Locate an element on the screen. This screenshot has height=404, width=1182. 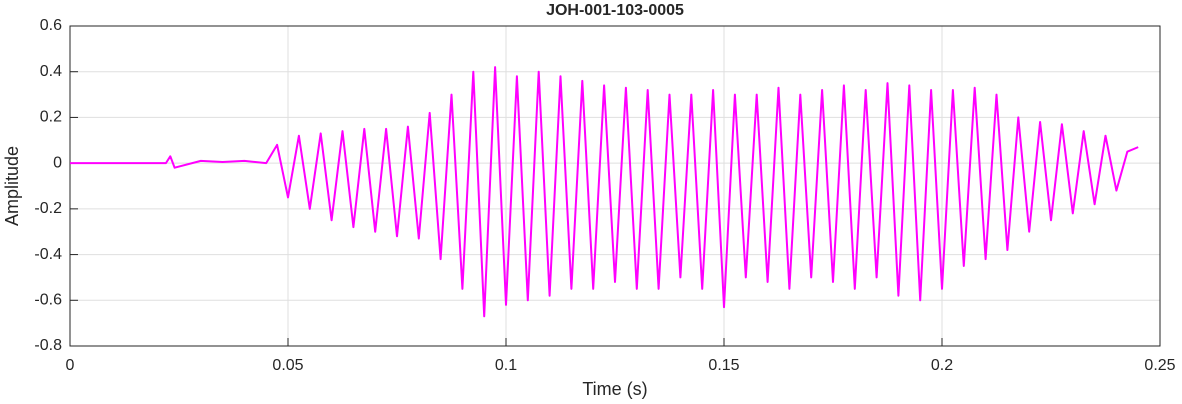
x-tick-label: 0.25 is located at coordinates (1159, 365).